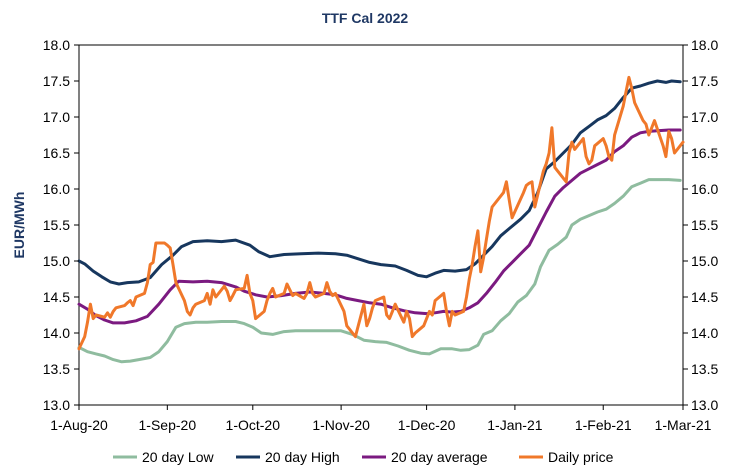 This screenshot has height=475, width=731. Describe the element at coordinates (427, 425) in the screenshot. I see `x-tick-label: 1-Dec-20` at that location.